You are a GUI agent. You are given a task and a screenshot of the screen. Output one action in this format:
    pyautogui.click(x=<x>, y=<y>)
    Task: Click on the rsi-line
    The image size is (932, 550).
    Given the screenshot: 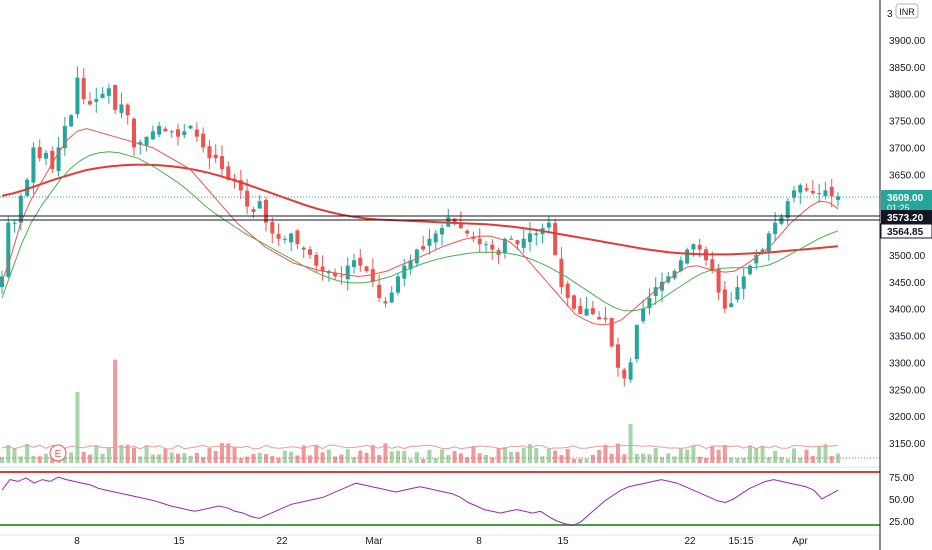 What is the action you would take?
    pyautogui.click(x=420, y=501)
    